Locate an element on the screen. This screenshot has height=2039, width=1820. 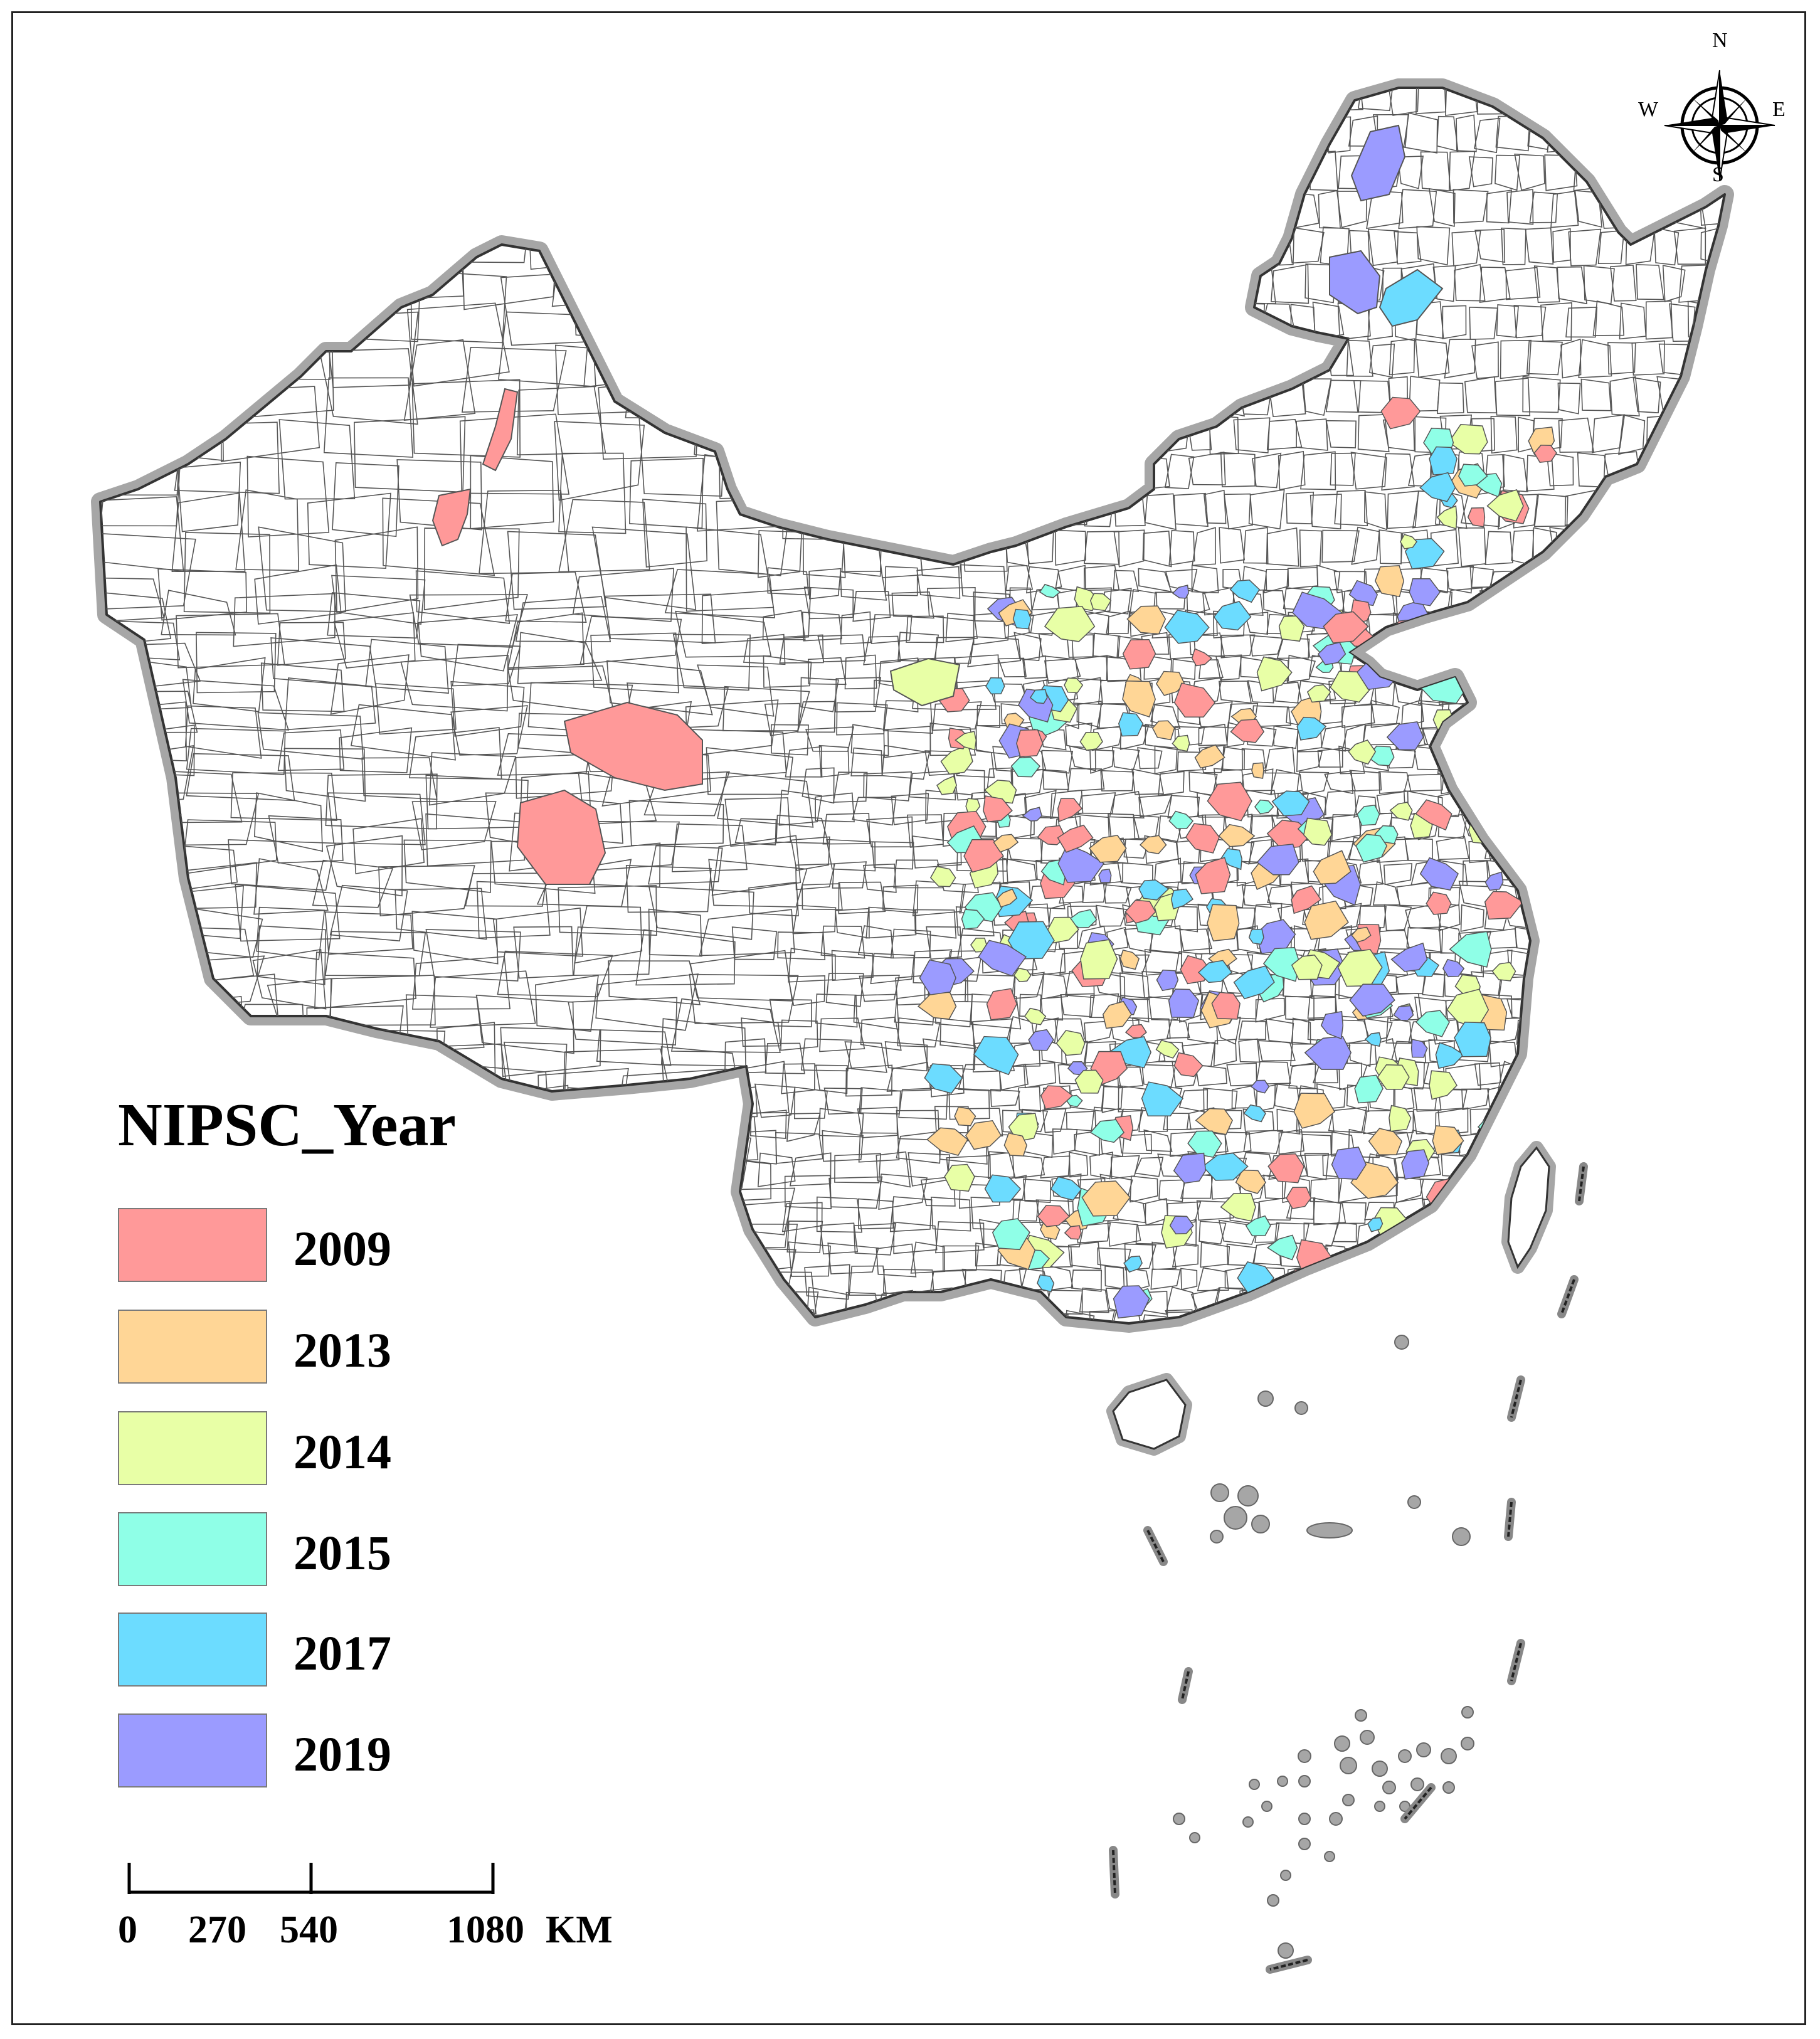
scale-unit-label: KM is located at coordinates (580, 1930).